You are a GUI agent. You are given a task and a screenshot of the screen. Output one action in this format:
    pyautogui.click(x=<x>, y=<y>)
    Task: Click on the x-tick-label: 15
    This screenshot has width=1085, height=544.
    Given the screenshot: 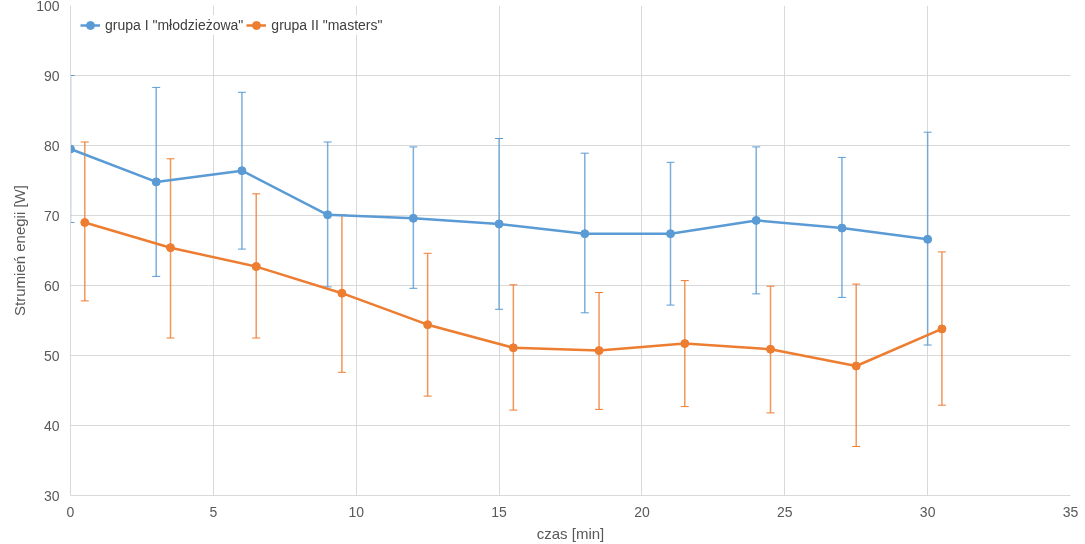 What is the action you would take?
    pyautogui.click(x=499, y=511)
    